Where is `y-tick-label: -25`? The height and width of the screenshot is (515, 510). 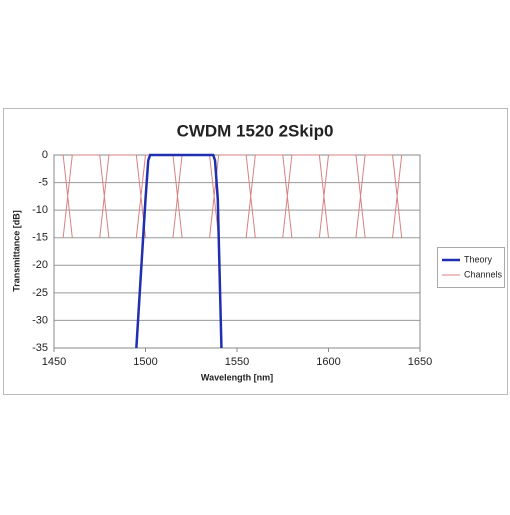
y-tick-label: -25 is located at coordinates (40, 293).